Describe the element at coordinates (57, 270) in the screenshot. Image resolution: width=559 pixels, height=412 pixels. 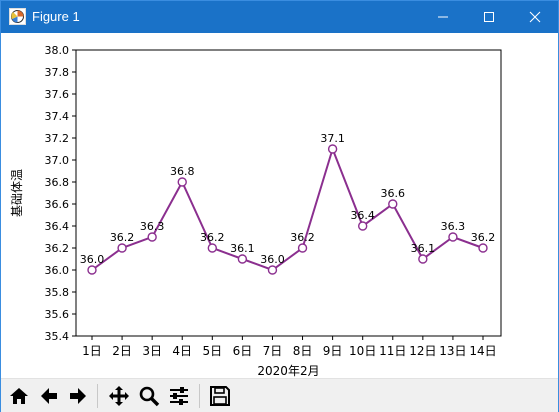
I see `y-tick-label: 36.0` at that location.